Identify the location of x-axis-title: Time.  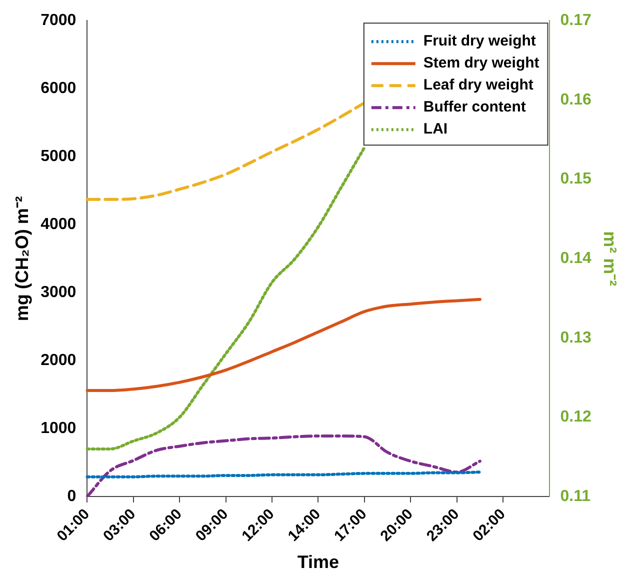
(318, 562).